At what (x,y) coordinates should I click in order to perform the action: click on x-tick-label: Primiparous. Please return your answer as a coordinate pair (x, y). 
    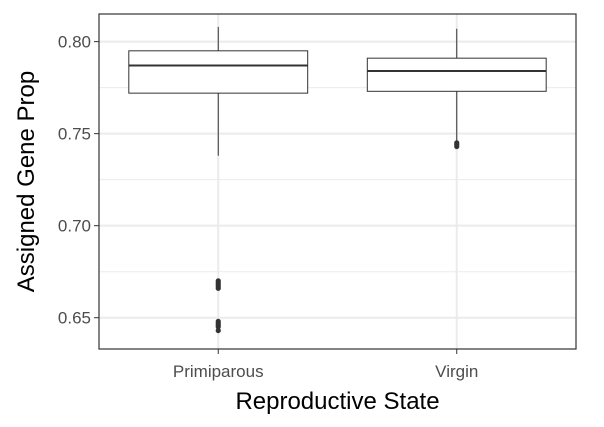
    Looking at the image, I should click on (218, 371).